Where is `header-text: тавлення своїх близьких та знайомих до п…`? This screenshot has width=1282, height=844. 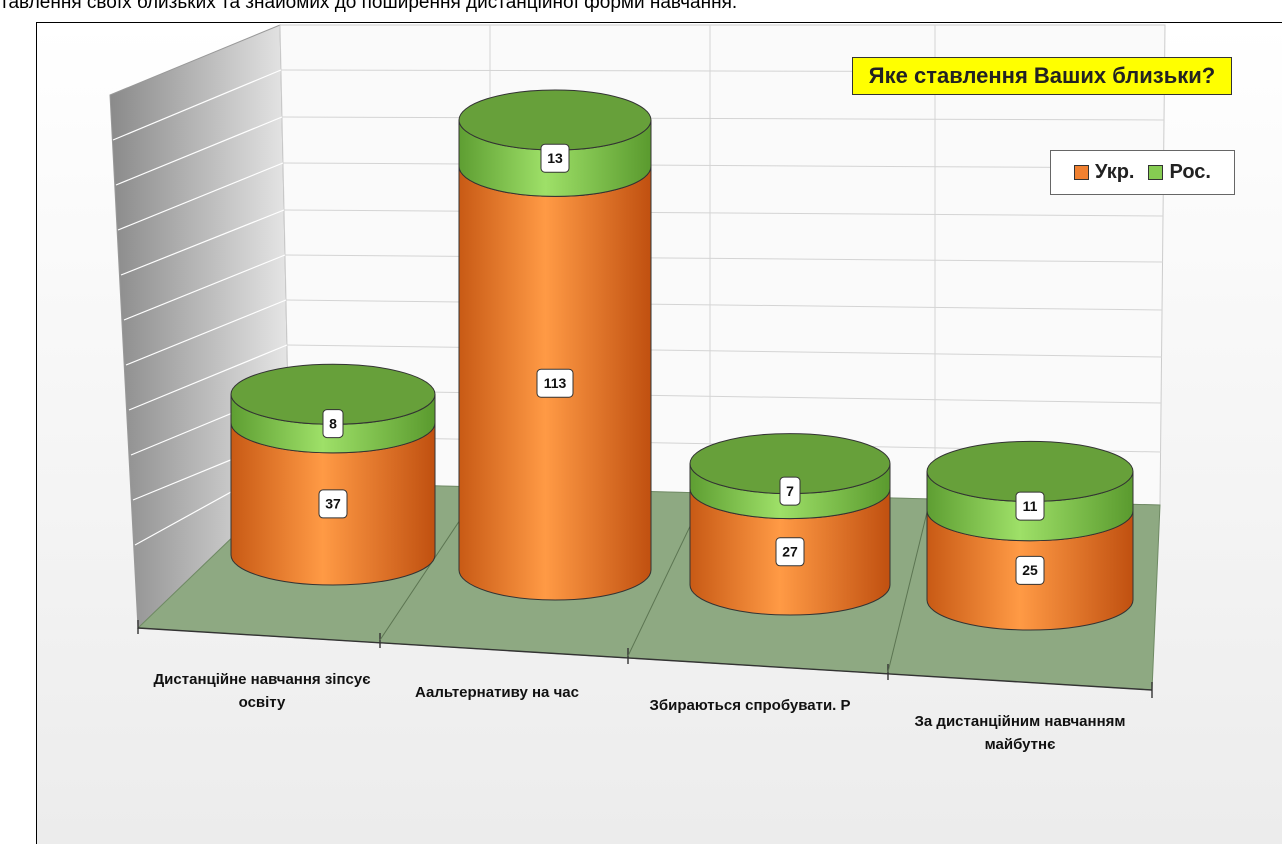
header-text: тавлення своїх близьких та знайомих до п… is located at coordinates (369, 6).